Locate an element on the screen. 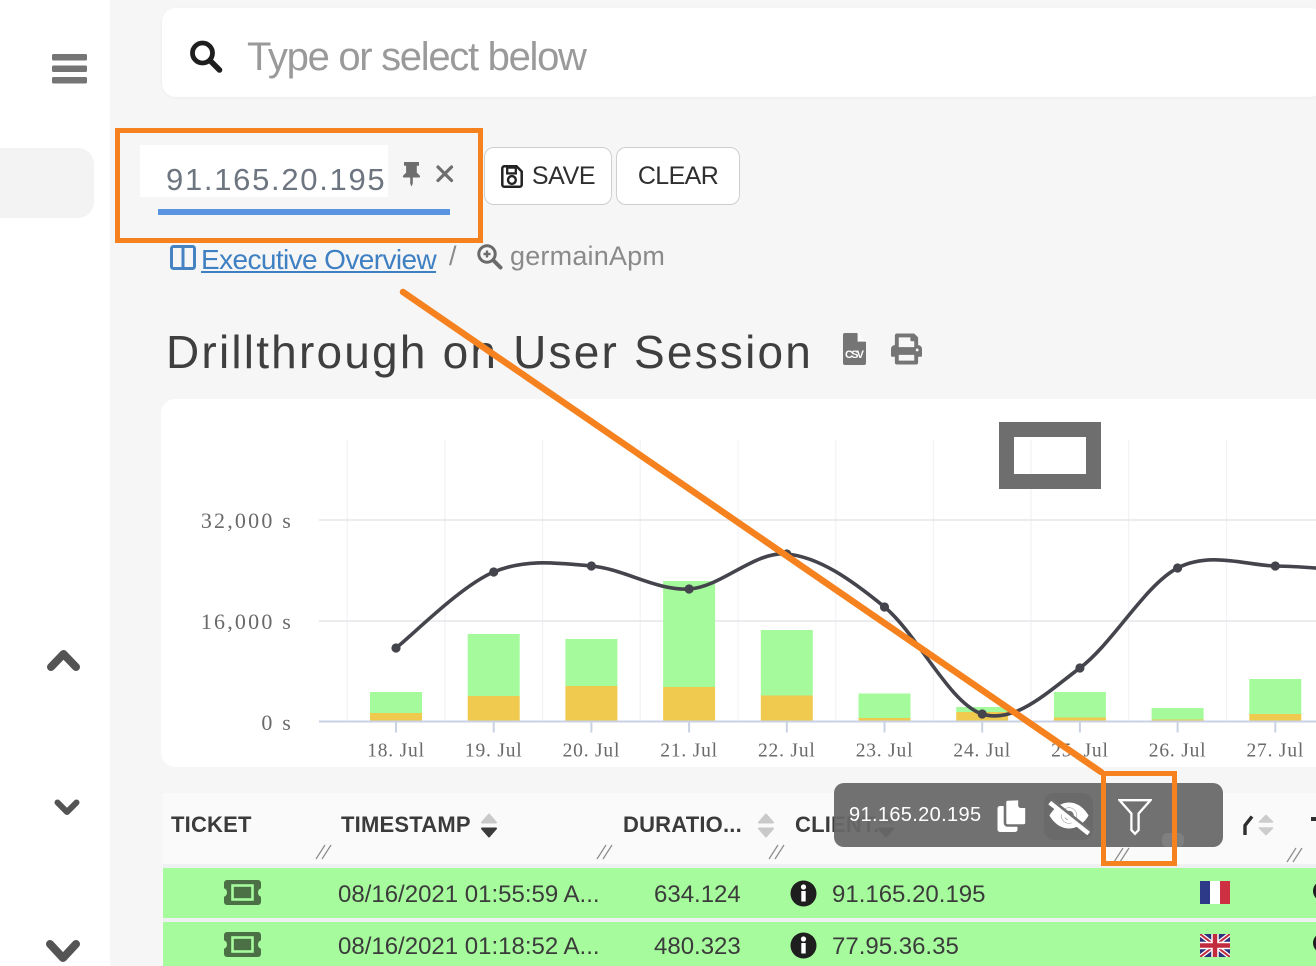 The image size is (1316, 966). svg-text: 18. Jul is located at coordinates (396, 751).